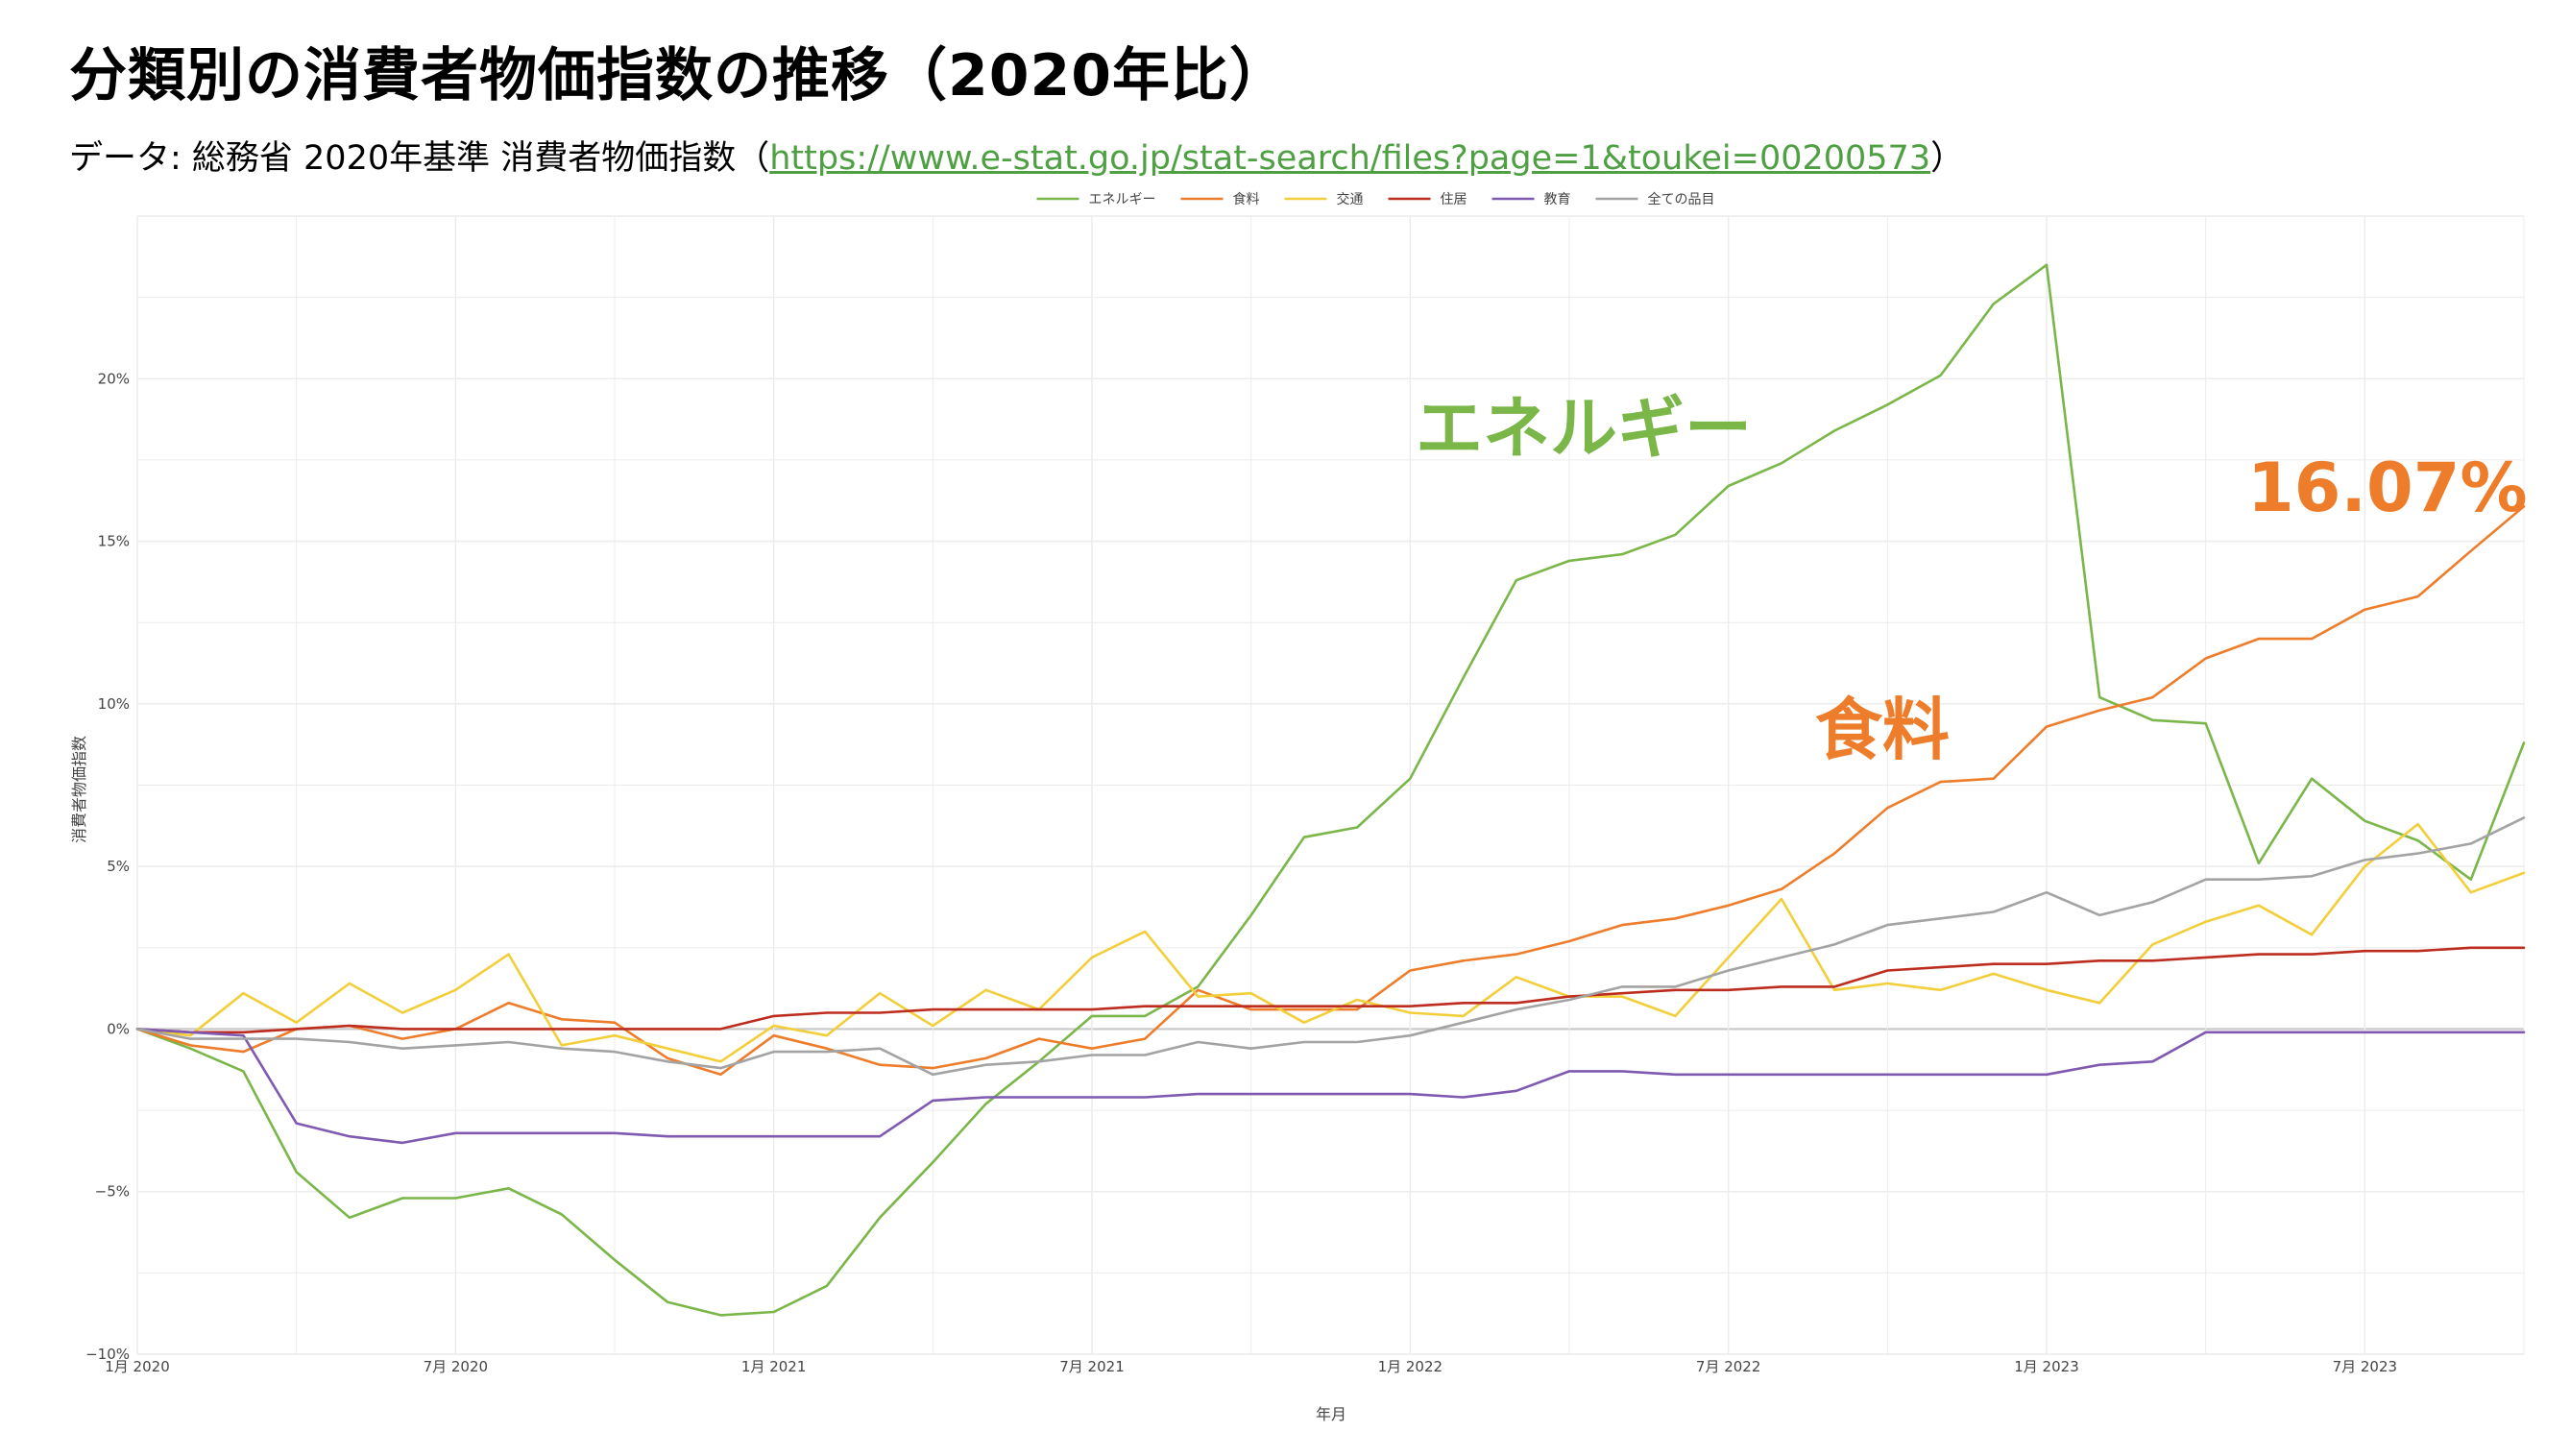  What do you see at coordinates (2366, 1366) in the screenshot?
I see `x-tick-label: 7月 2023` at bounding box center [2366, 1366].